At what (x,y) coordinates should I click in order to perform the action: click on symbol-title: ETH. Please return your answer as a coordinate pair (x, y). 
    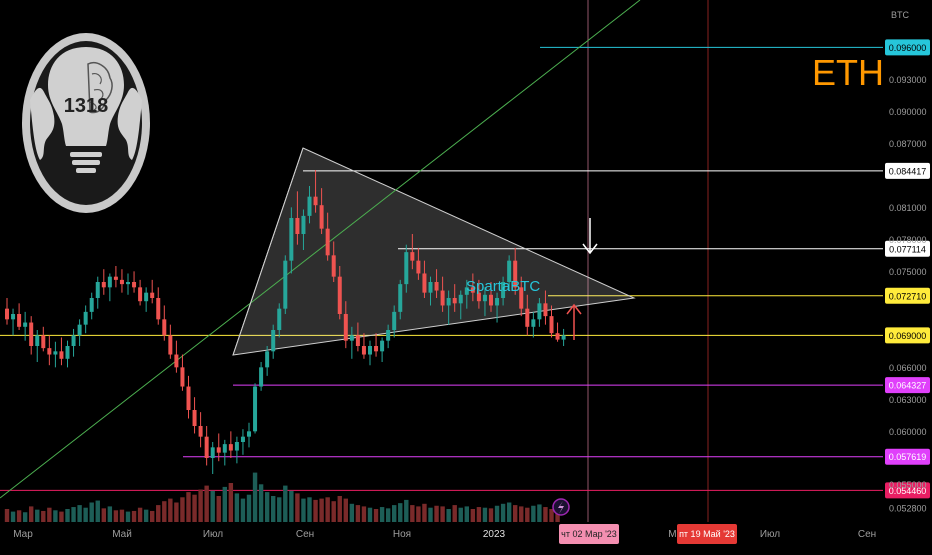
    Looking at the image, I should click on (848, 72).